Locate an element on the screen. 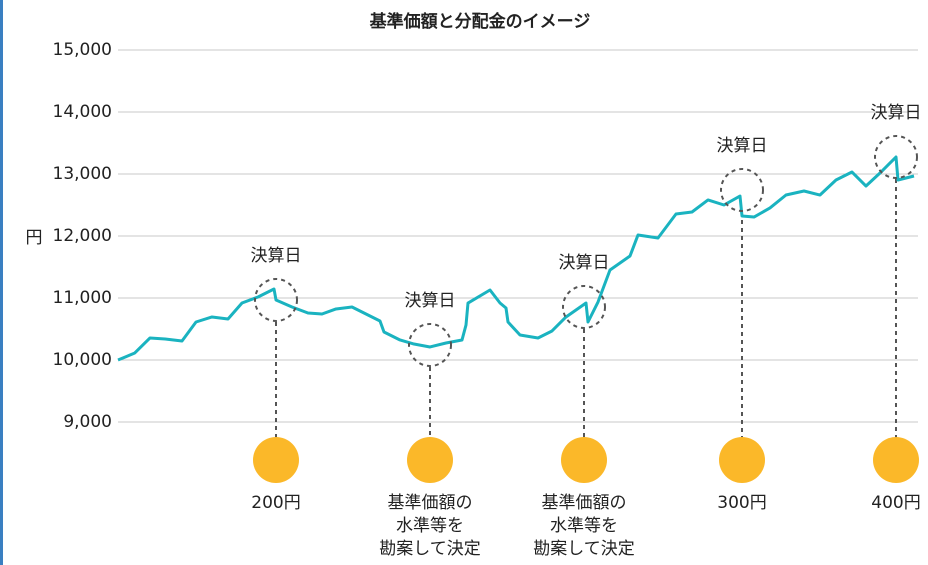 This screenshot has width=928, height=565. y-tick-label: 11,000 is located at coordinates (82, 298).